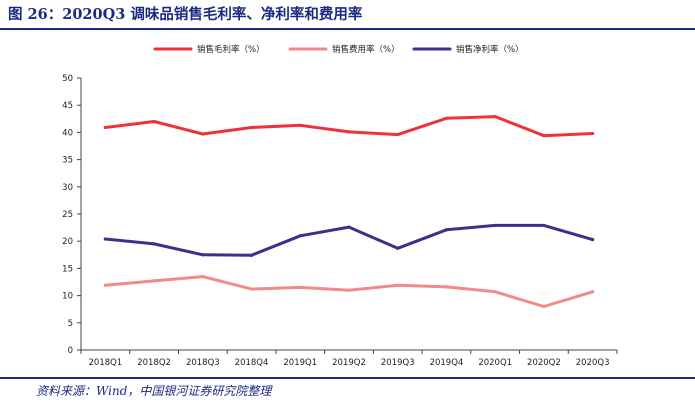 The width and height of the screenshot is (695, 408). What do you see at coordinates (495, 363) in the screenshot?
I see `x-tick-label: 2020Q1` at bounding box center [495, 363].